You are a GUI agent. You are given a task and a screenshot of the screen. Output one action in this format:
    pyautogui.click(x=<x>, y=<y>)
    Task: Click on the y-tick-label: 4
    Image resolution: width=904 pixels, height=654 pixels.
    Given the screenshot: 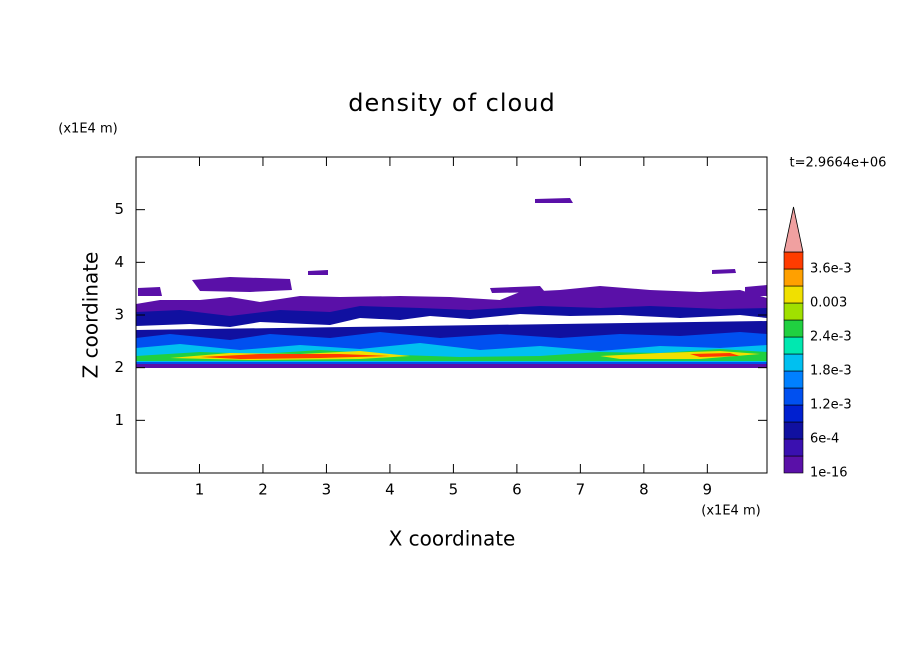 What is the action you would take?
    pyautogui.click(x=119, y=262)
    